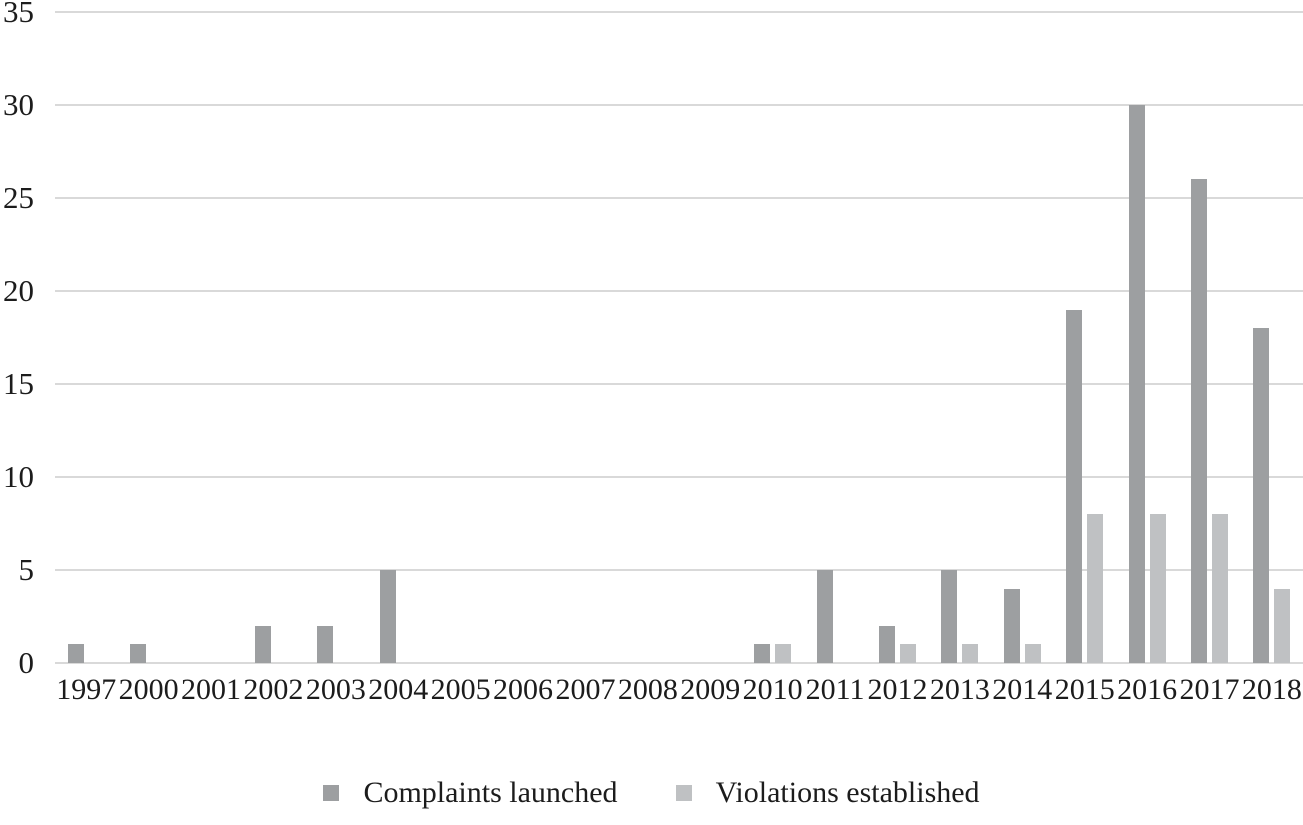 This screenshot has height=825, width=1303. What do you see at coordinates (398, 337) in the screenshot?
I see `category-slot-2004` at bounding box center [398, 337].